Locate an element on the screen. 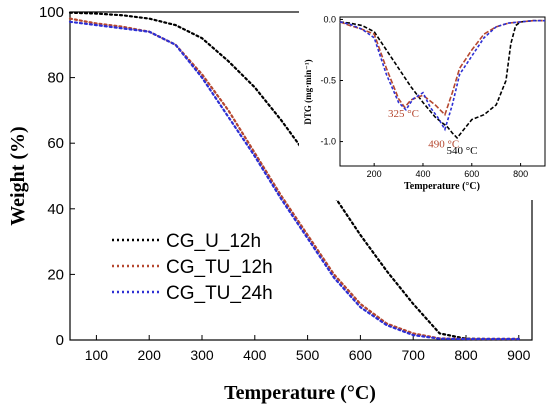  main-x-tick-label: 600 is located at coordinates (361, 355).